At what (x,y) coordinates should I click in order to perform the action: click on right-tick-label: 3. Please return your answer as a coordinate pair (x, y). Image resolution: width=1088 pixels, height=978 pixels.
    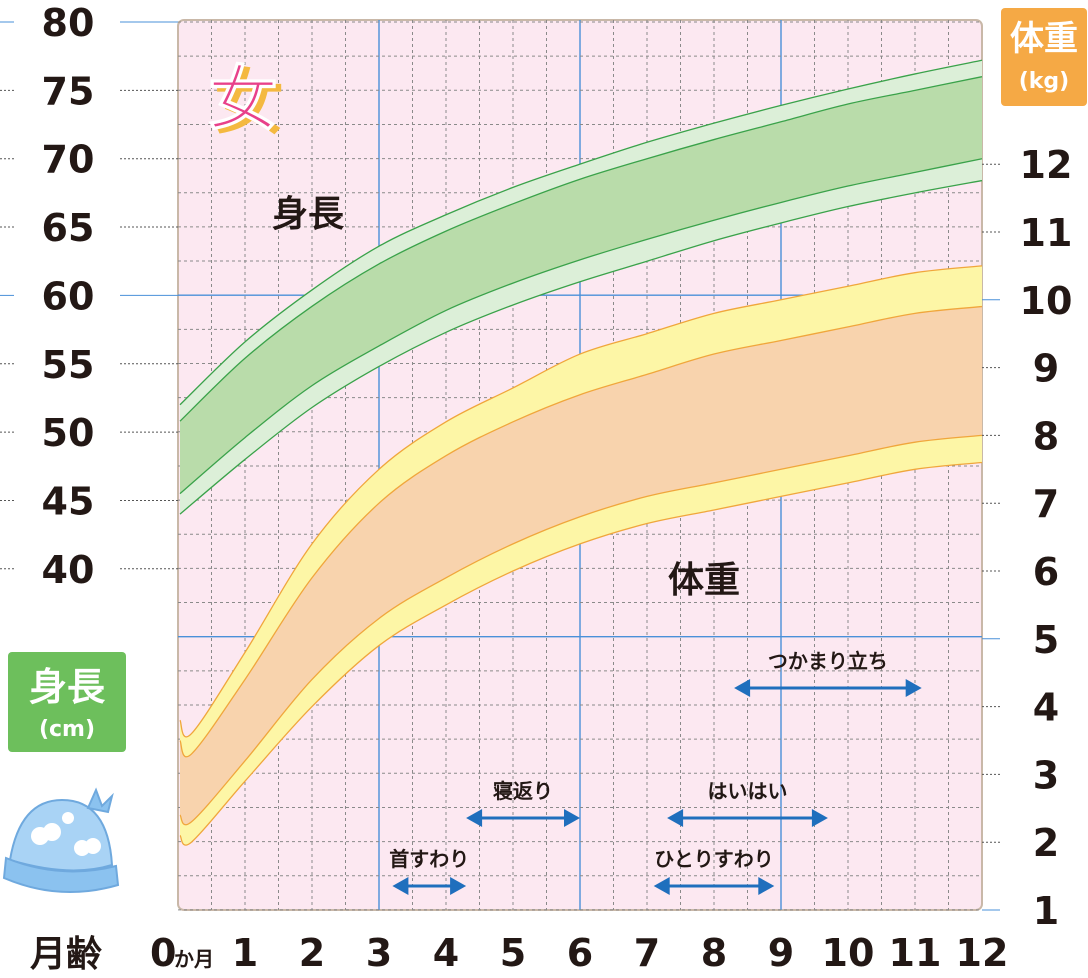
    Looking at the image, I should click on (1046, 775).